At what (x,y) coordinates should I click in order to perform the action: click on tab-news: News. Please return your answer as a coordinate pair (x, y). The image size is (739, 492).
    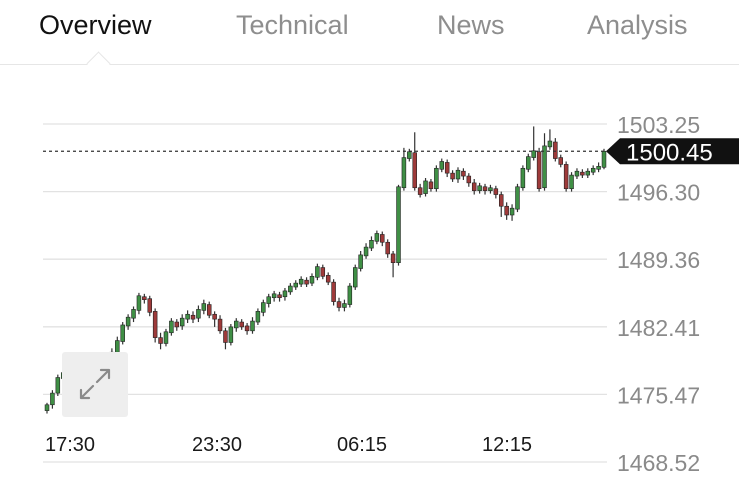
    Looking at the image, I should click on (471, 25).